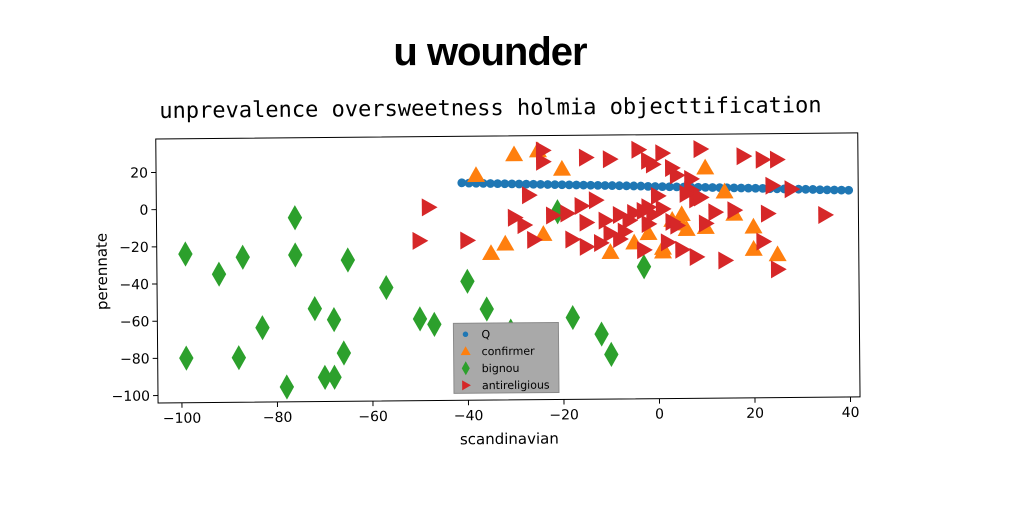 The height and width of the screenshot is (512, 1024). What do you see at coordinates (659, 415) in the screenshot?
I see `x-tick-label: 0` at bounding box center [659, 415].